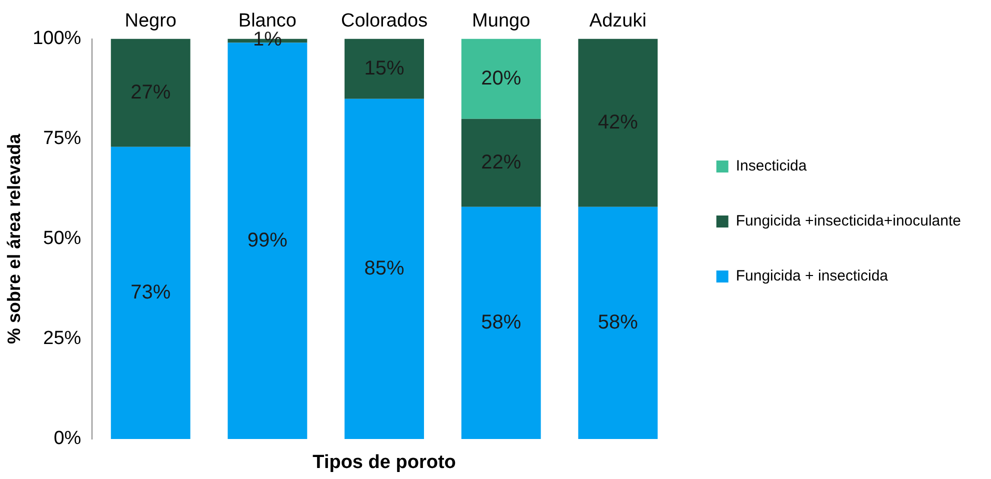 The image size is (991, 479). I want to click on legend-label: Fungicida + insecticida, so click(812, 276).